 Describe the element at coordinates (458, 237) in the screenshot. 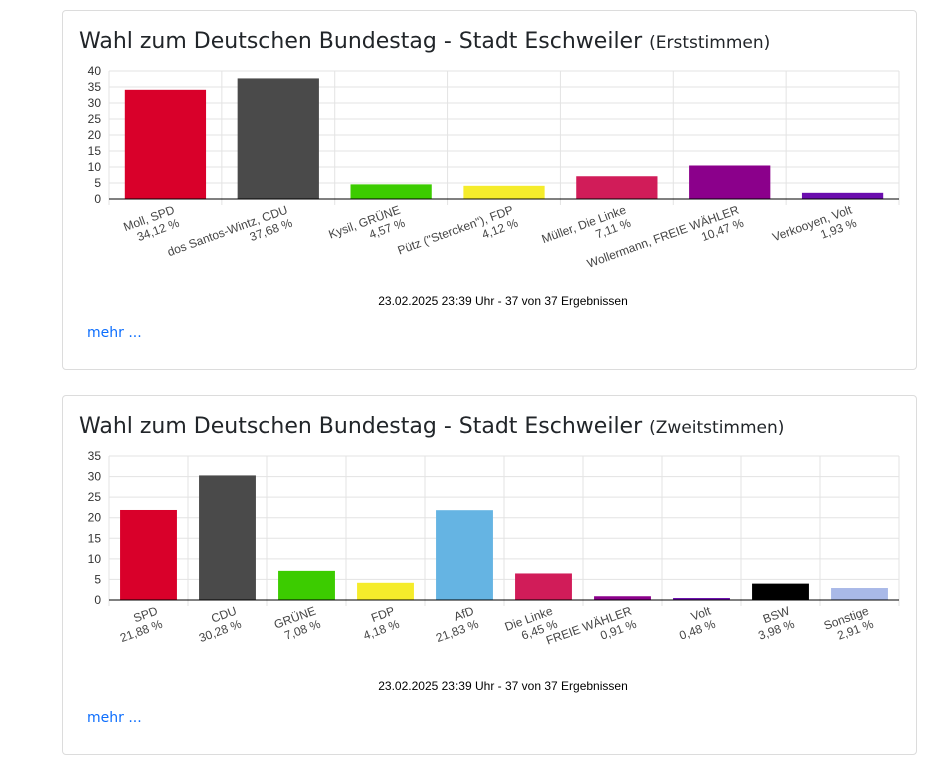

I see `x-tick-label: Pütz ("Stercken"), FDP4,12 %` at that location.